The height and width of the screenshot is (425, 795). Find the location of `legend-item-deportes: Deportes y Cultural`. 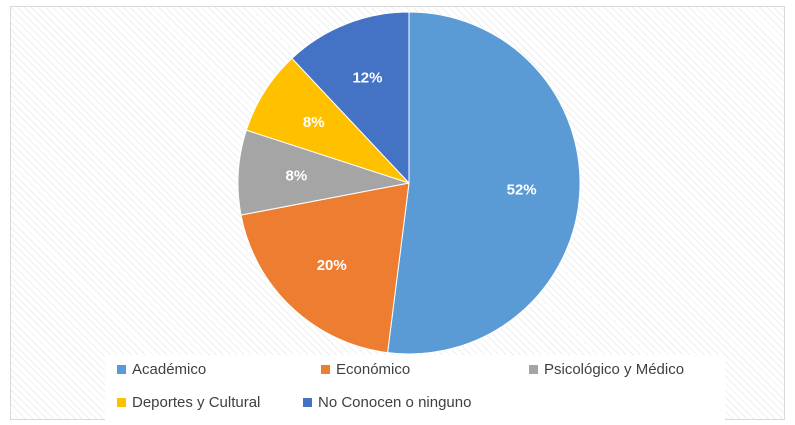

legend-item-deportes: Deportes y Cultural is located at coordinates (188, 402).